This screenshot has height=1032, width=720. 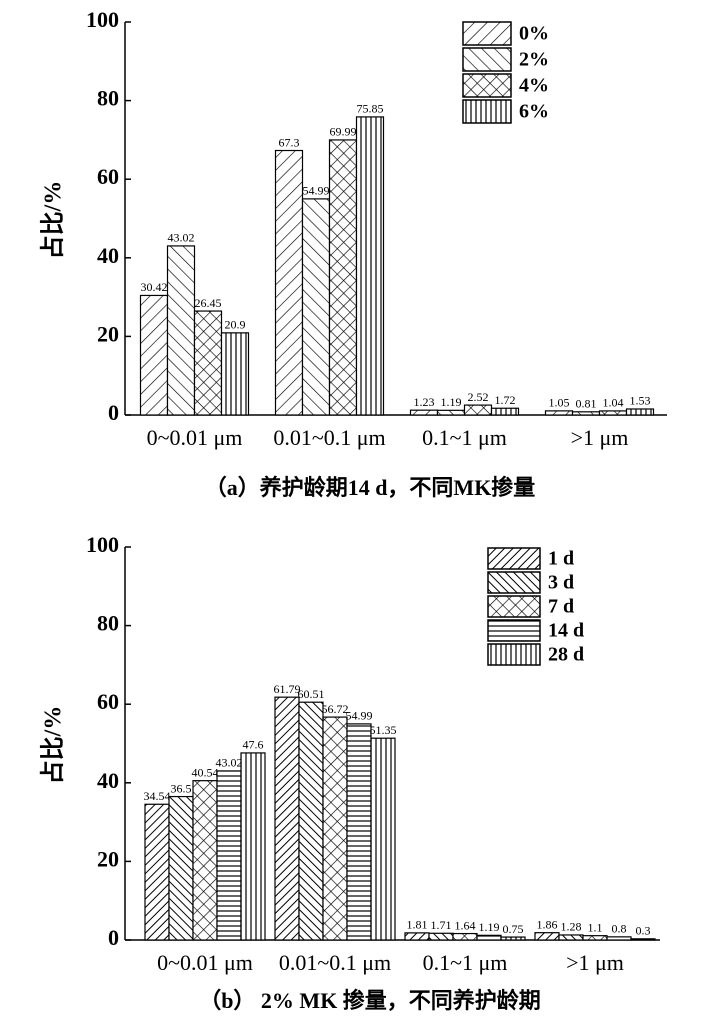 I want to click on value-label: 67.3, so click(x=289, y=142).